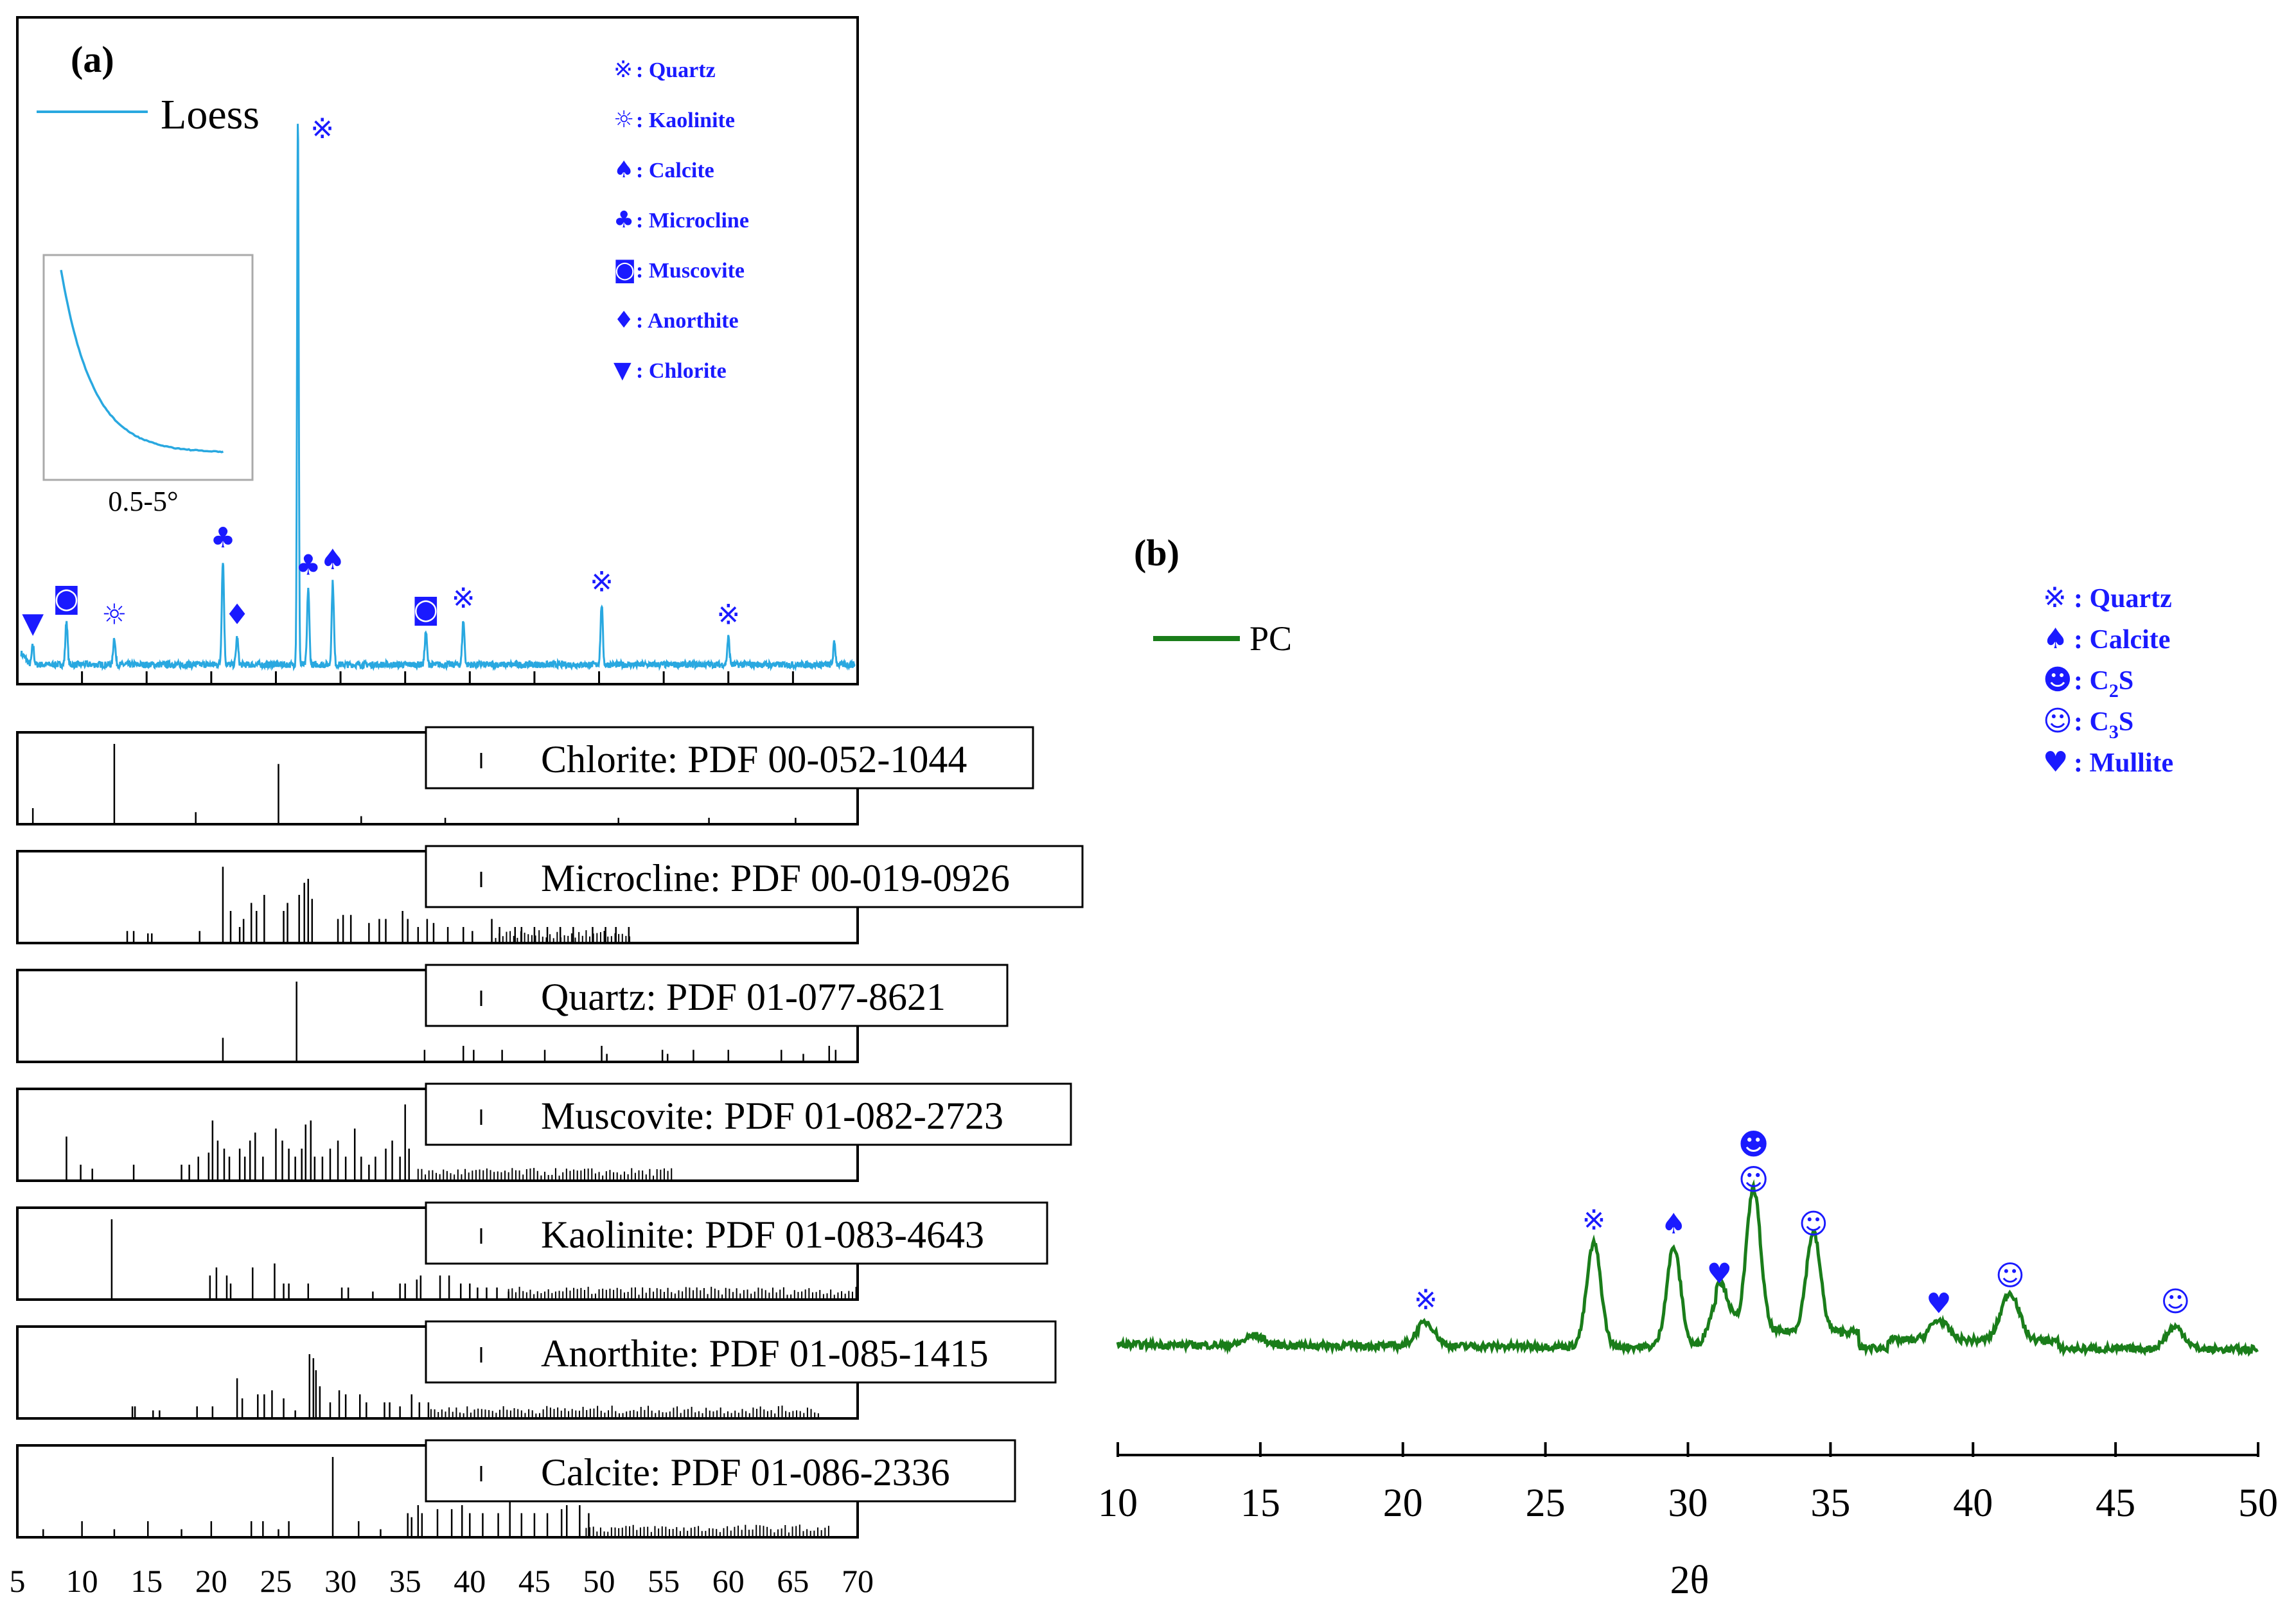 Image resolution: width=2296 pixels, height=1615 pixels. Describe the element at coordinates (1403, 1503) in the screenshot. I see `pc-x-tick-label-2: 20` at that location.